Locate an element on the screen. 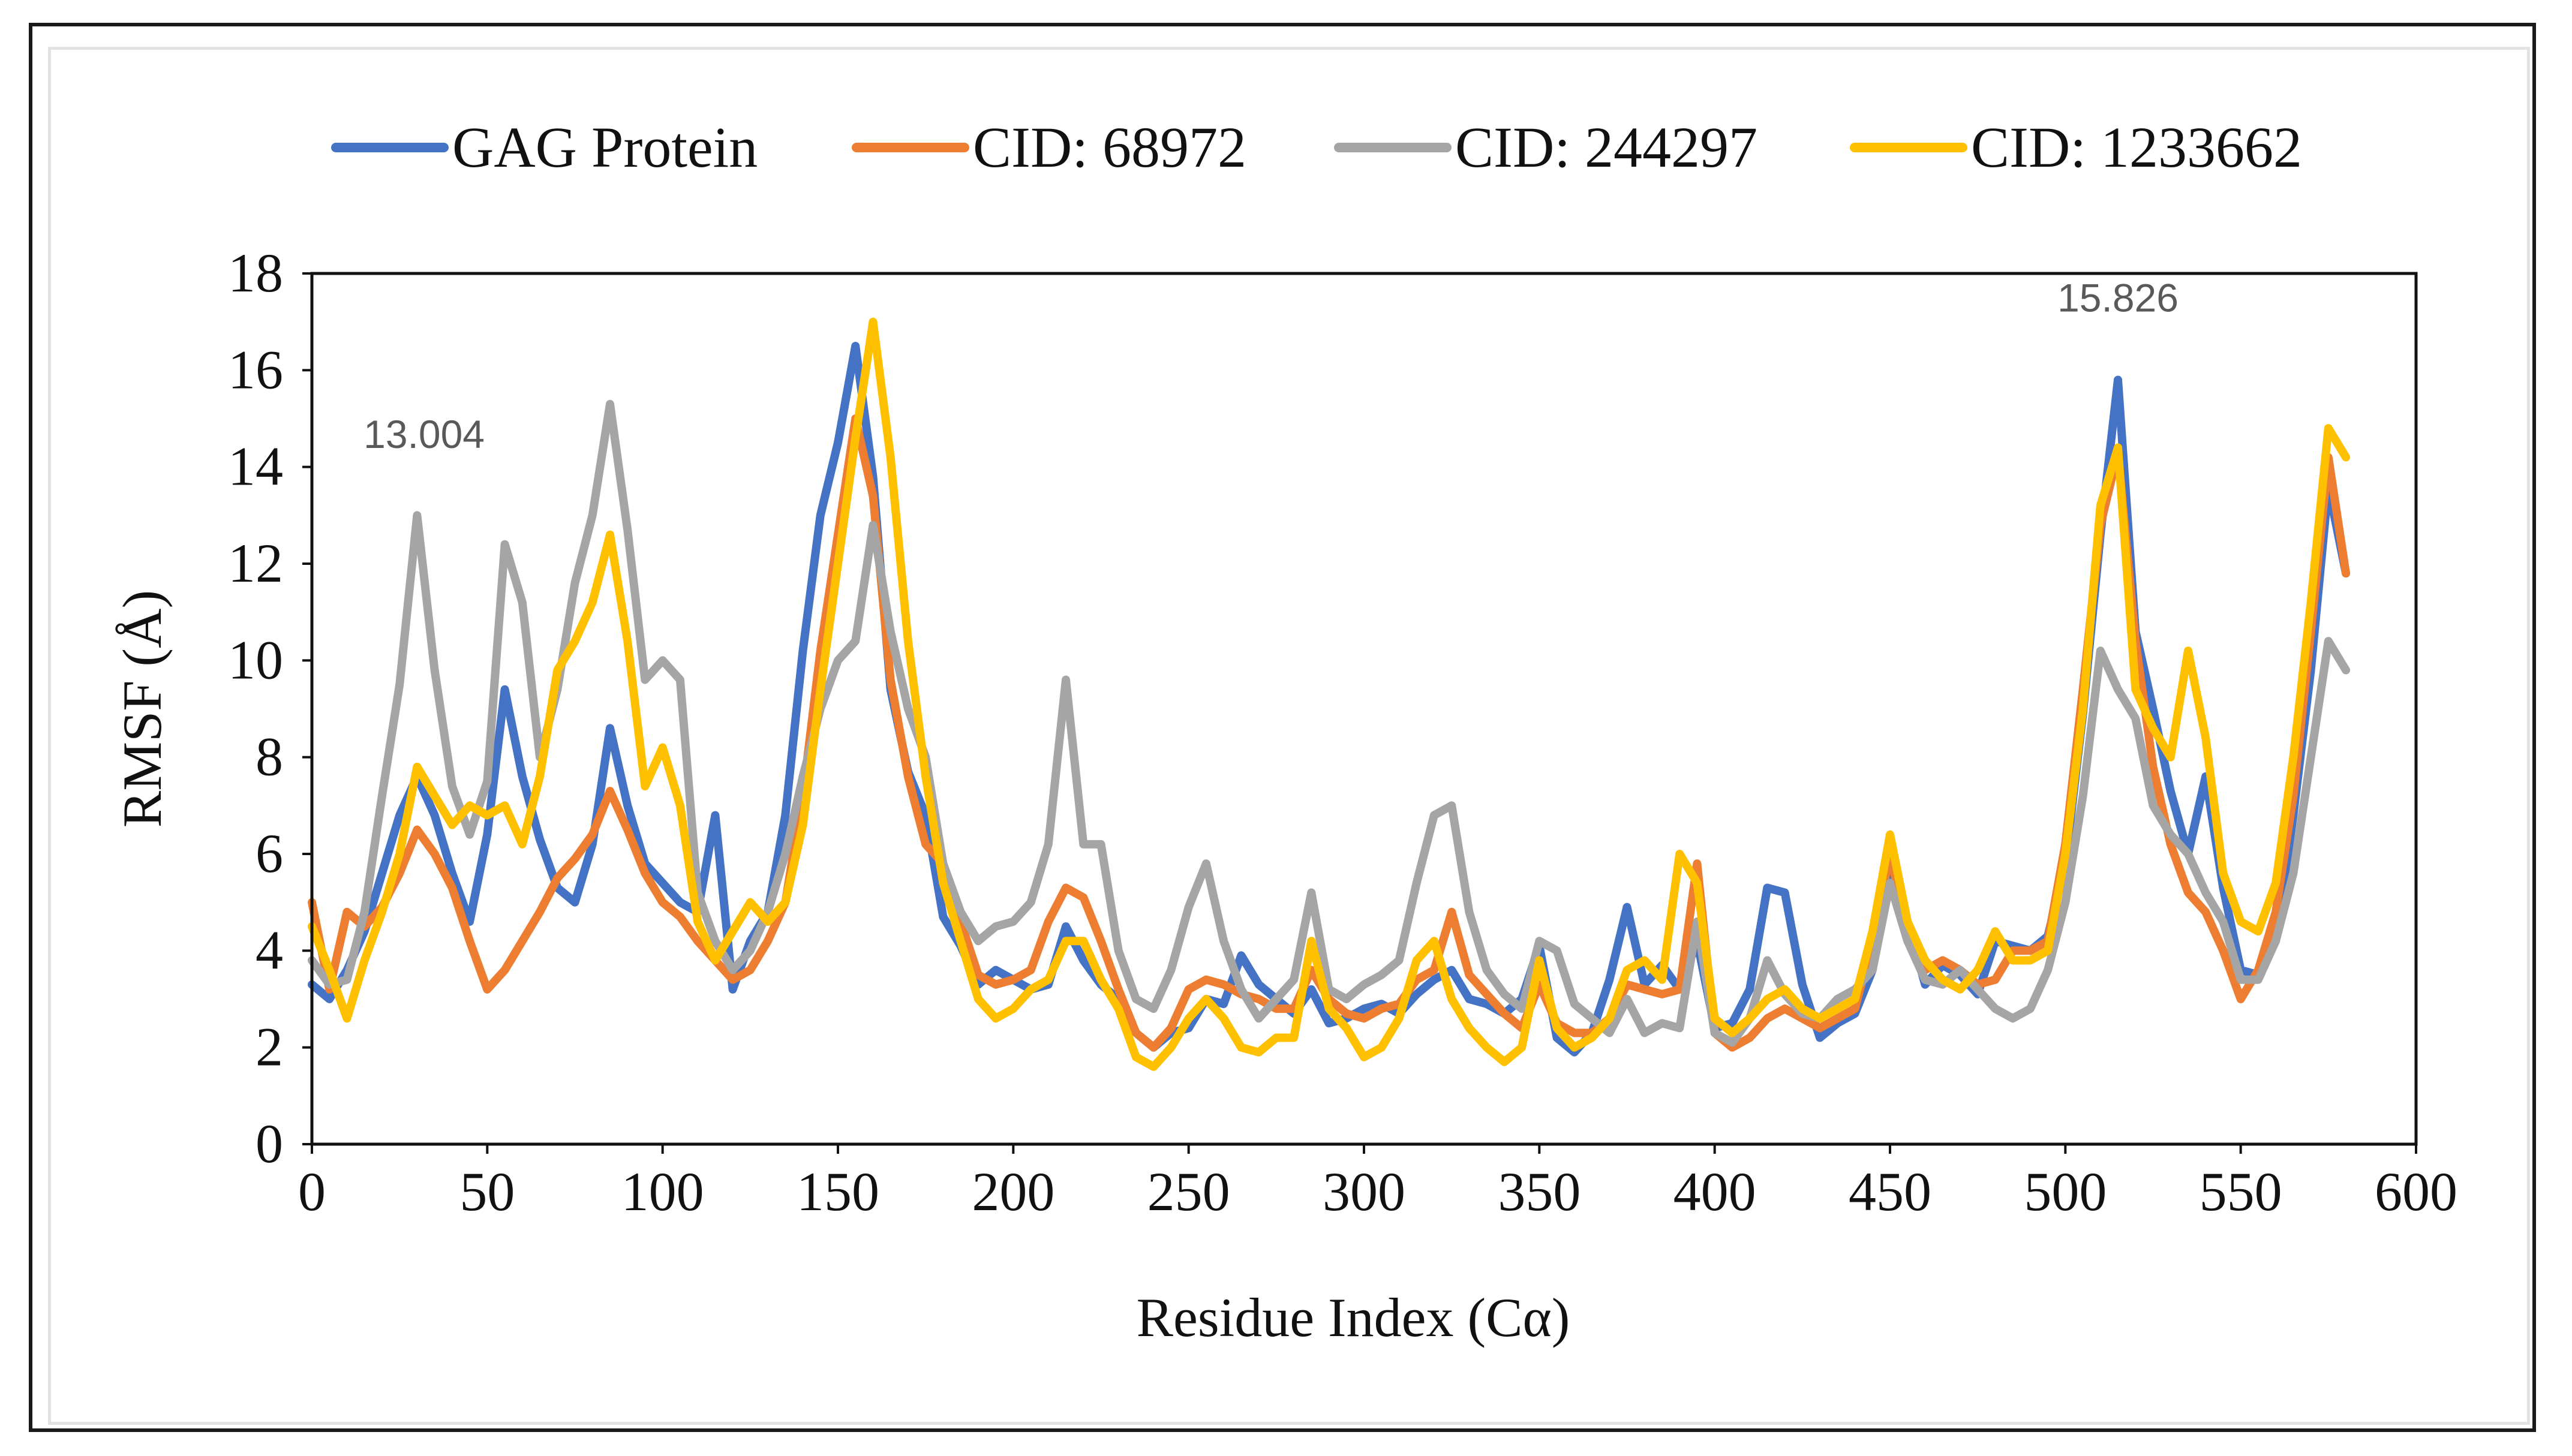 This screenshot has height=1456, width=2572. x-tick-label: 300 is located at coordinates (1364, 1191).